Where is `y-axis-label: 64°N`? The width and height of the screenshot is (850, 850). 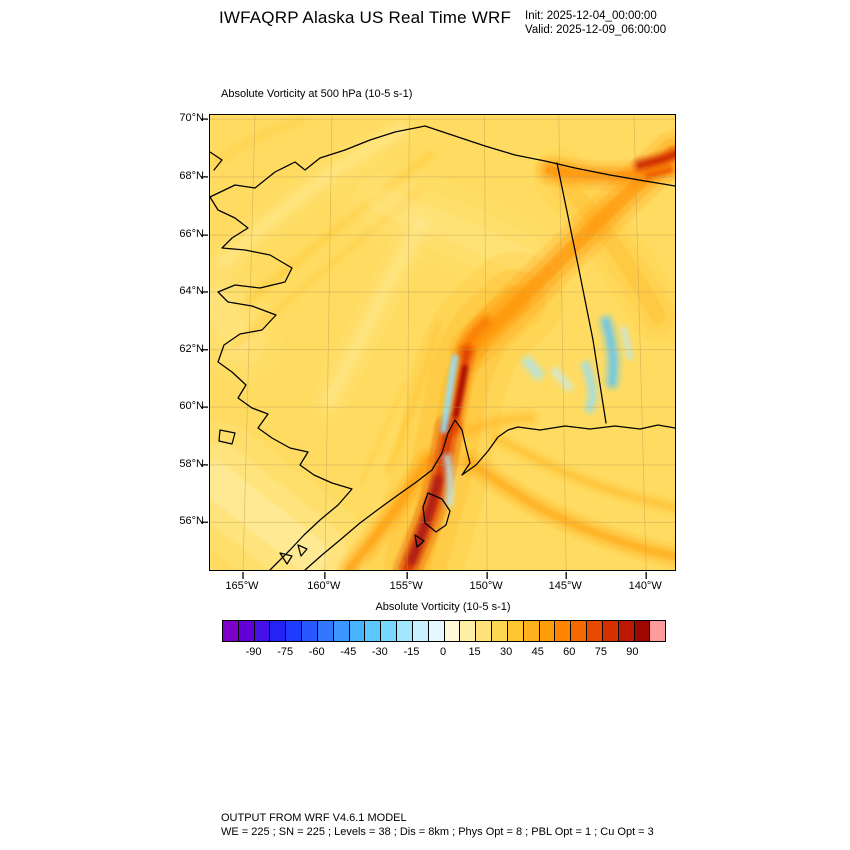 y-axis-label: 64°N is located at coordinates (191, 290).